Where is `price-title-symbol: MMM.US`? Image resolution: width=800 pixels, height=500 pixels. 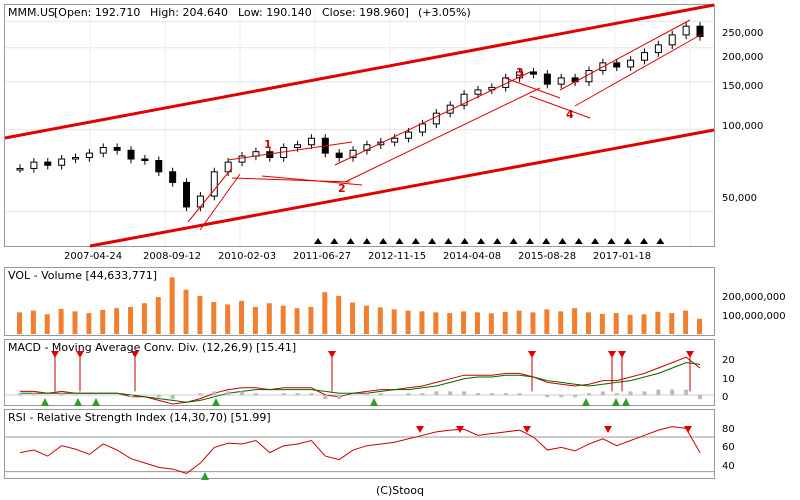 price-title-symbol: MMM.US is located at coordinates (31, 12).